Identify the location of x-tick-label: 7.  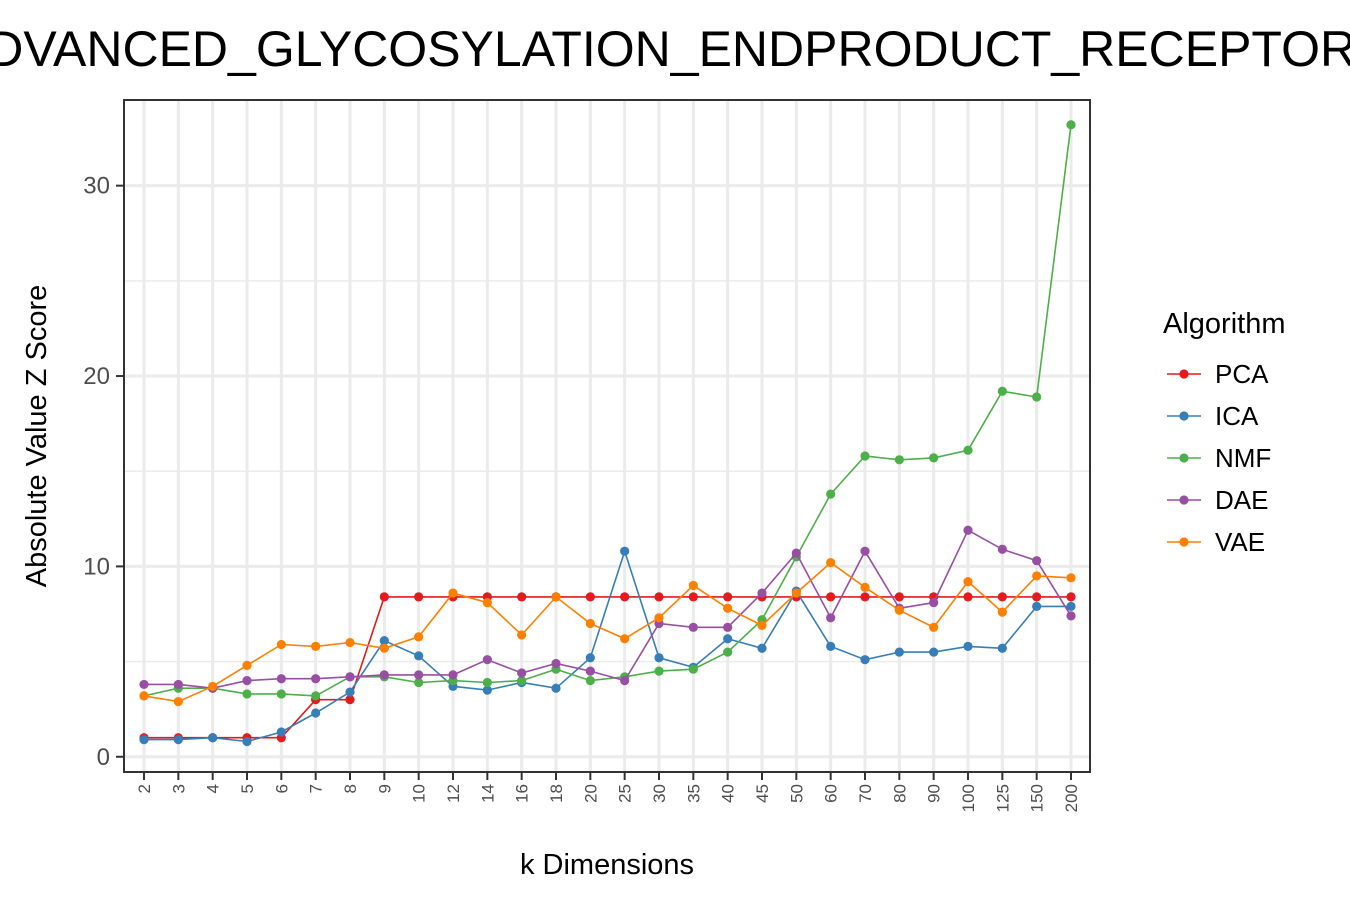
(316, 788).